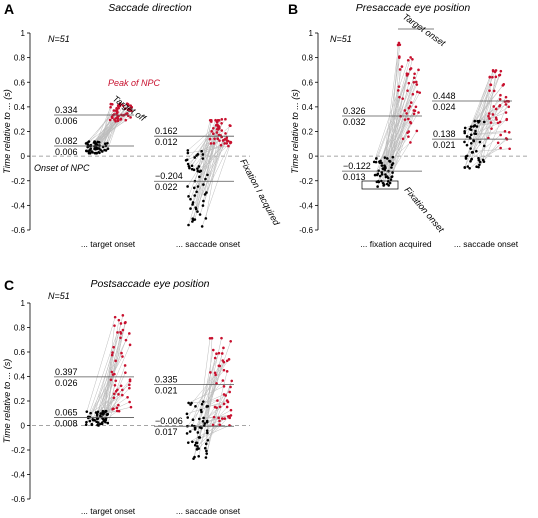 This screenshot has width=538, height=518. What do you see at coordinates (62, 168) in the screenshot?
I see `annotation-onset: Onset of NPC` at bounding box center [62, 168].